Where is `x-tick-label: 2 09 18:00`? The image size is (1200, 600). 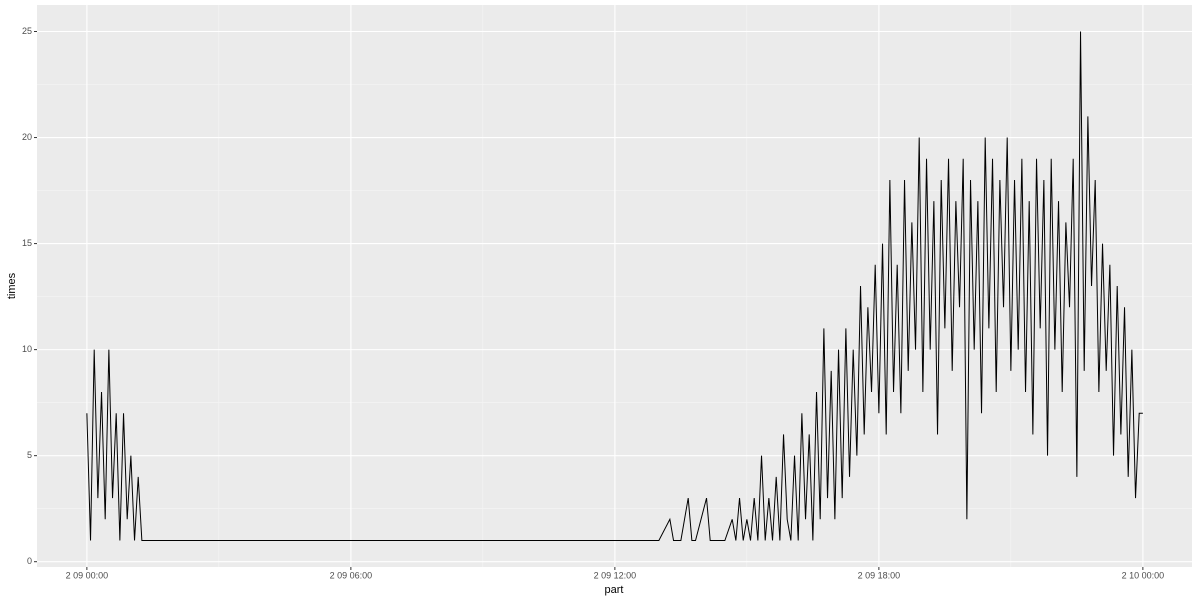 x-tick-label: 2 09 18:00 is located at coordinates (879, 575).